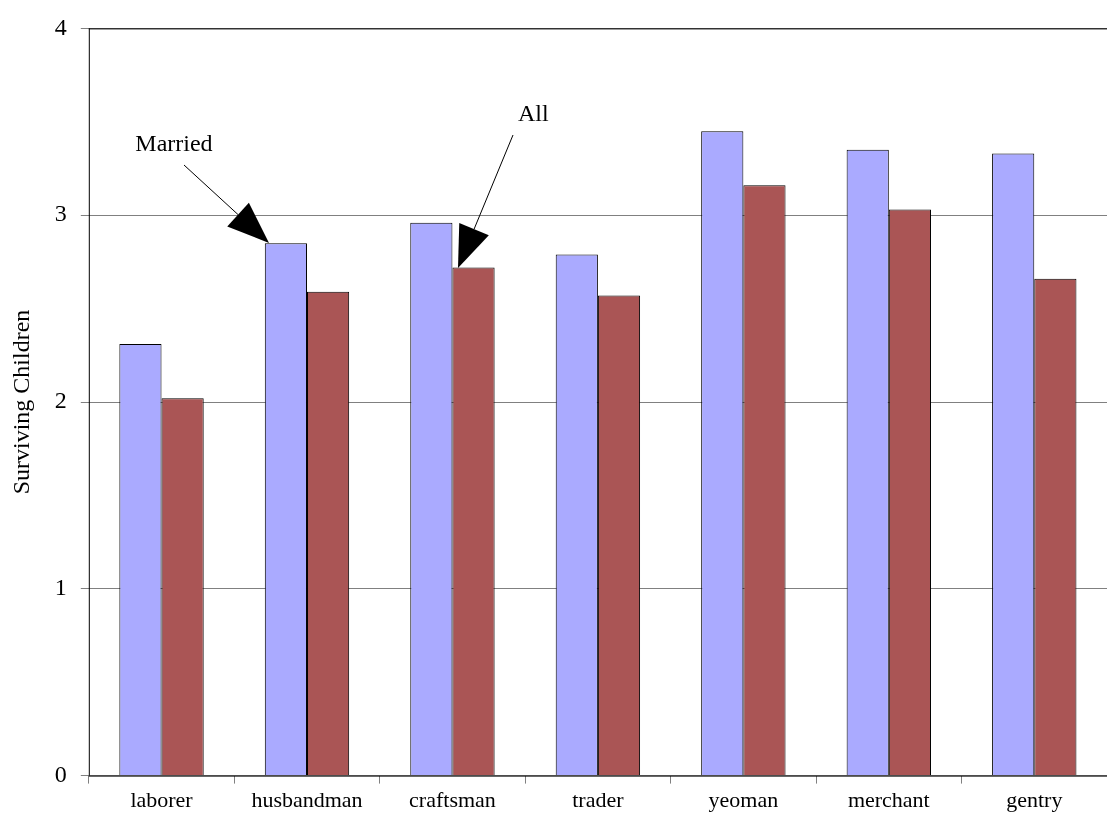 The image size is (1107, 822). I want to click on x-tick-label: husbandman, so click(307, 799).